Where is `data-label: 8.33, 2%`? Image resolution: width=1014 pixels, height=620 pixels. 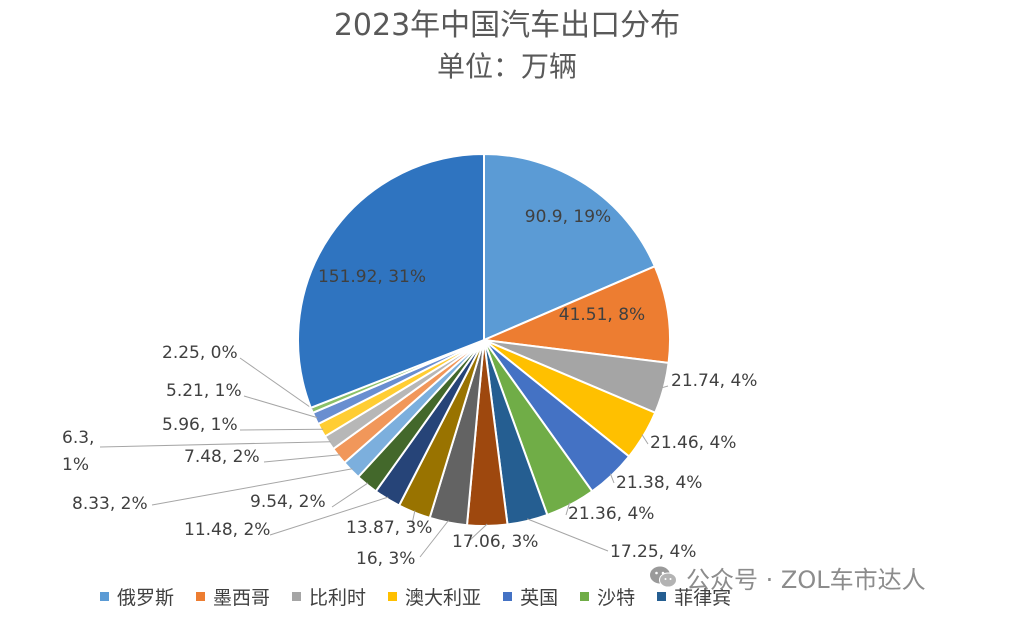
data-label: 8.33, 2% is located at coordinates (110, 504).